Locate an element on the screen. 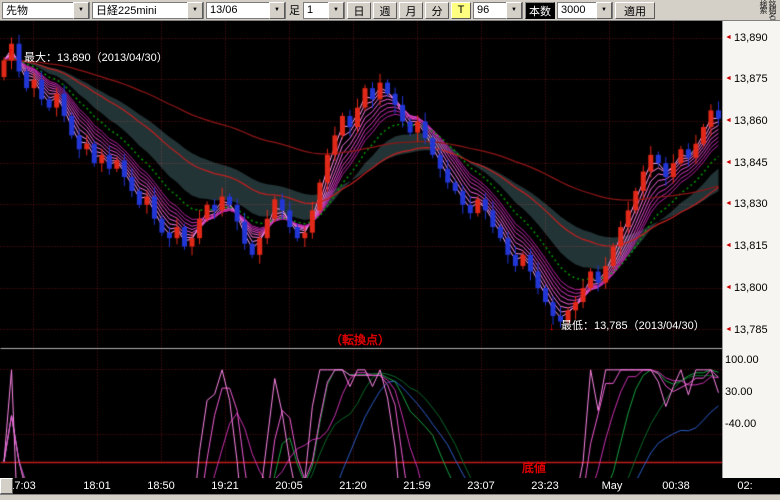 The width and height of the screenshot is (780, 500). time-label: 20:05 is located at coordinates (289, 486).